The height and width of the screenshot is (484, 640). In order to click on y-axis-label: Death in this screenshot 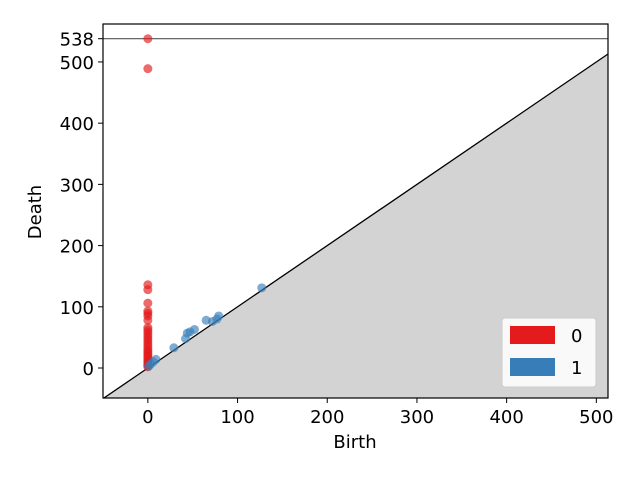, I will do `click(35, 212)`.